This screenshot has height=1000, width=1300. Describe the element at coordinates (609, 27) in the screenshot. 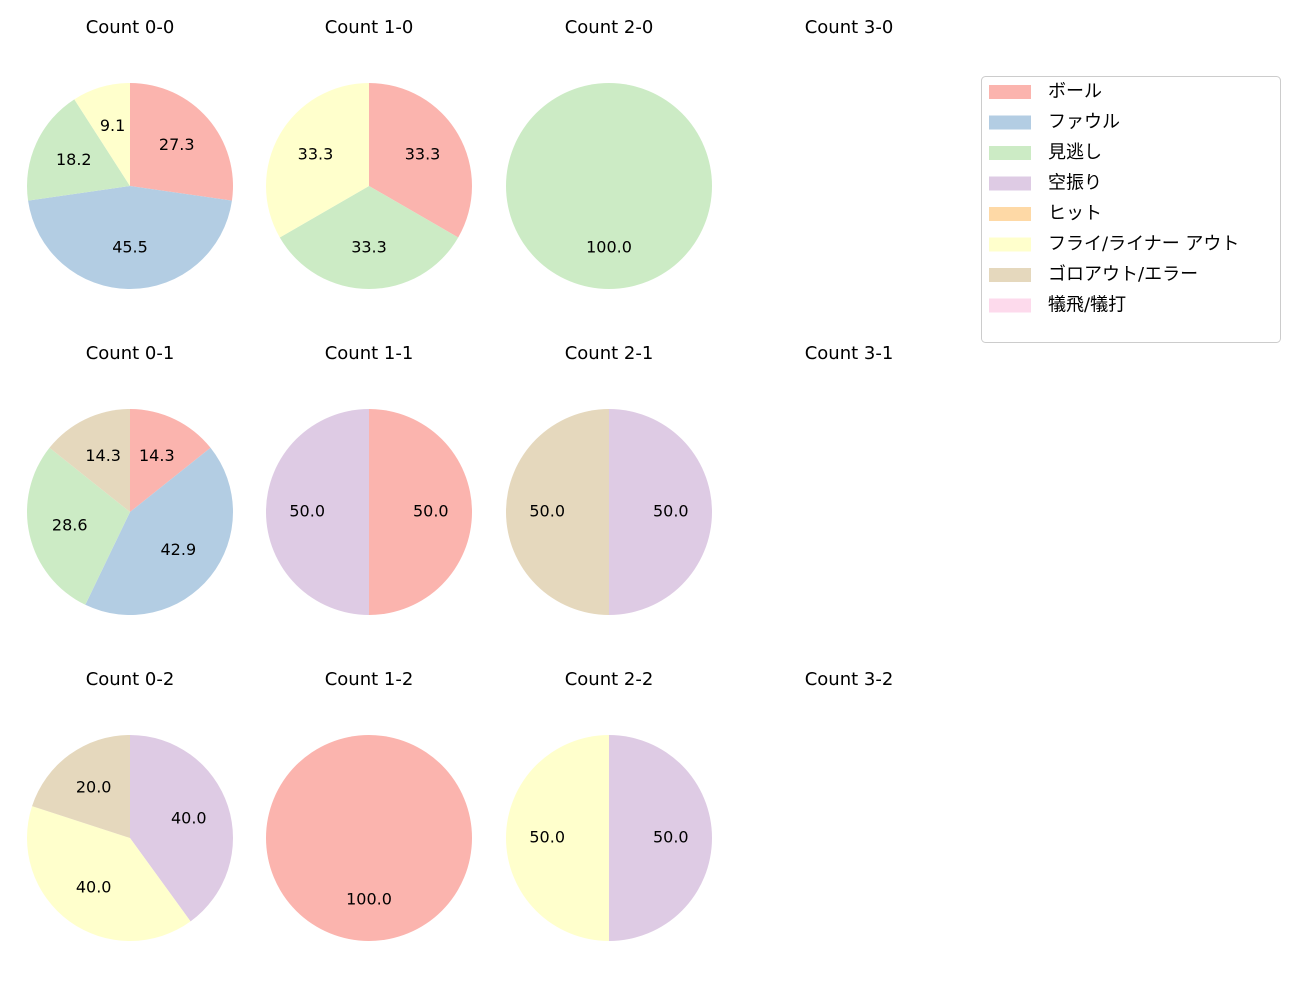

I see `chart-title: Count 2-0` at that location.